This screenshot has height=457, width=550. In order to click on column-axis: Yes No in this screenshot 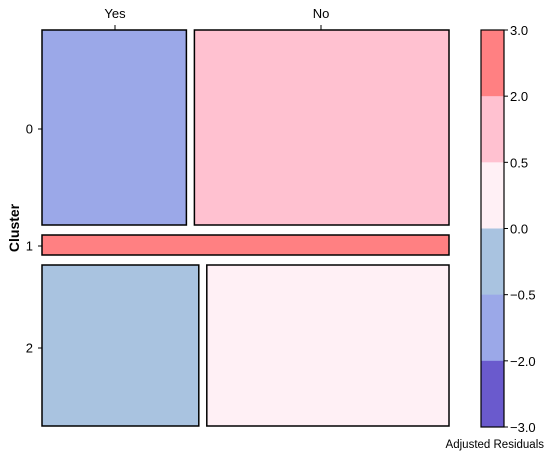, I will do `click(216, 18)`.